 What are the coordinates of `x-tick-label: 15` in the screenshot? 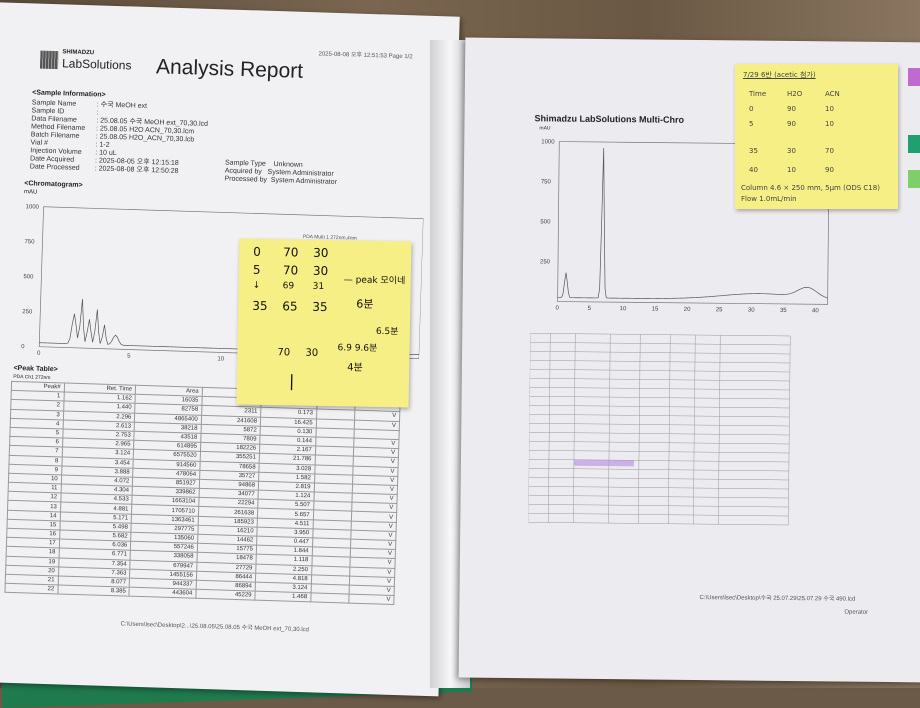 It's located at (655, 310).